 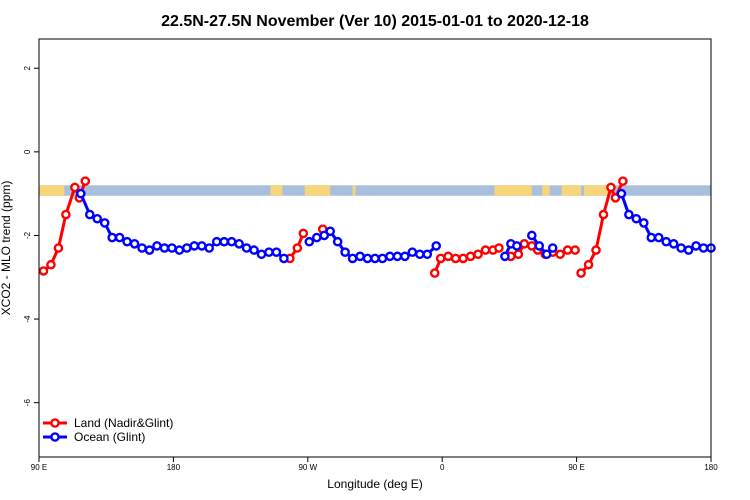 I want to click on y-tick-label: 2, so click(x=27, y=67).